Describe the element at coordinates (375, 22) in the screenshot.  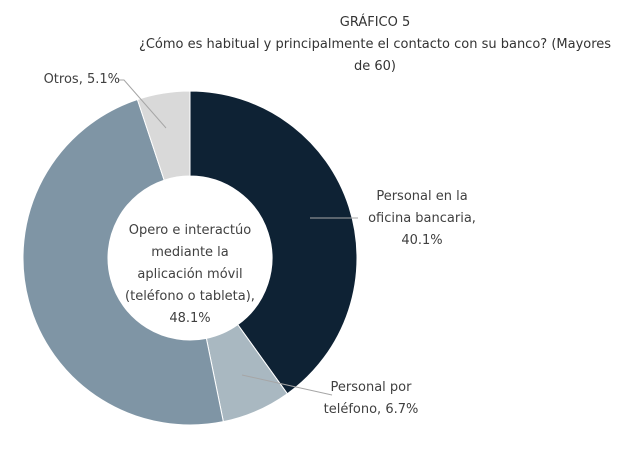
I see `chart-title: GRÁFICO 5` at that location.